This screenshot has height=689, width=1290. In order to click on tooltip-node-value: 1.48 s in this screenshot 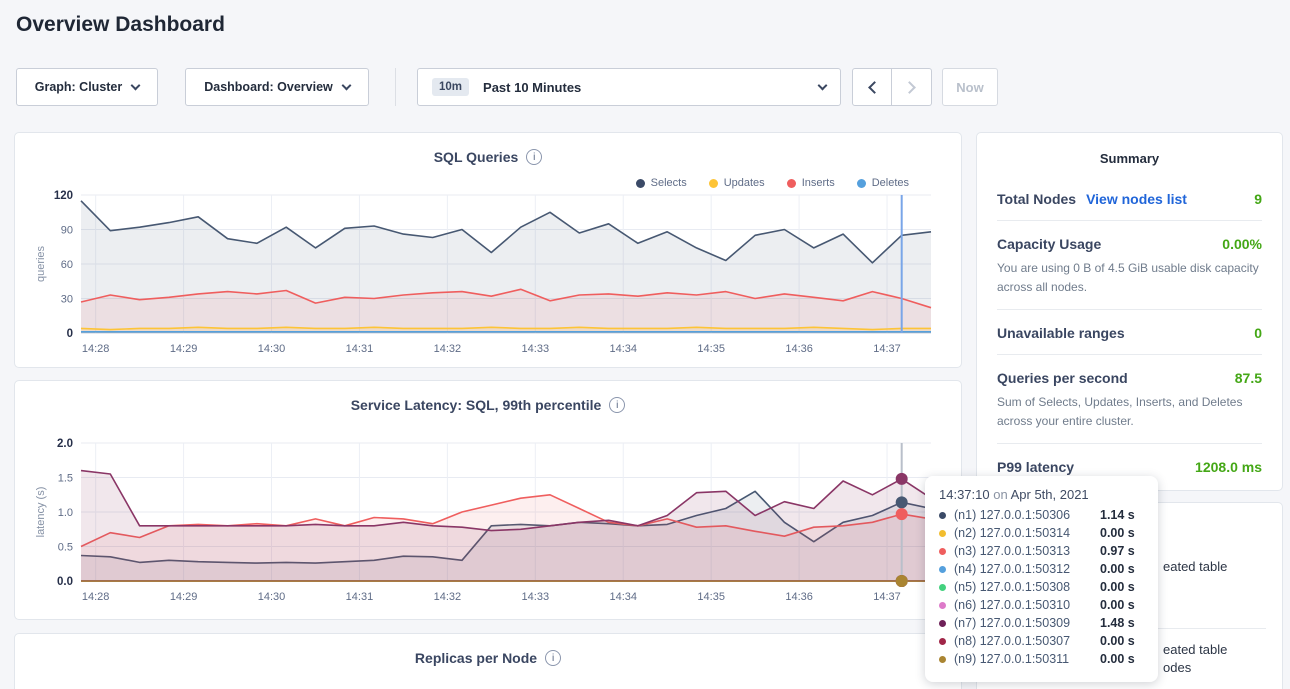, I will do `click(1117, 623)`.